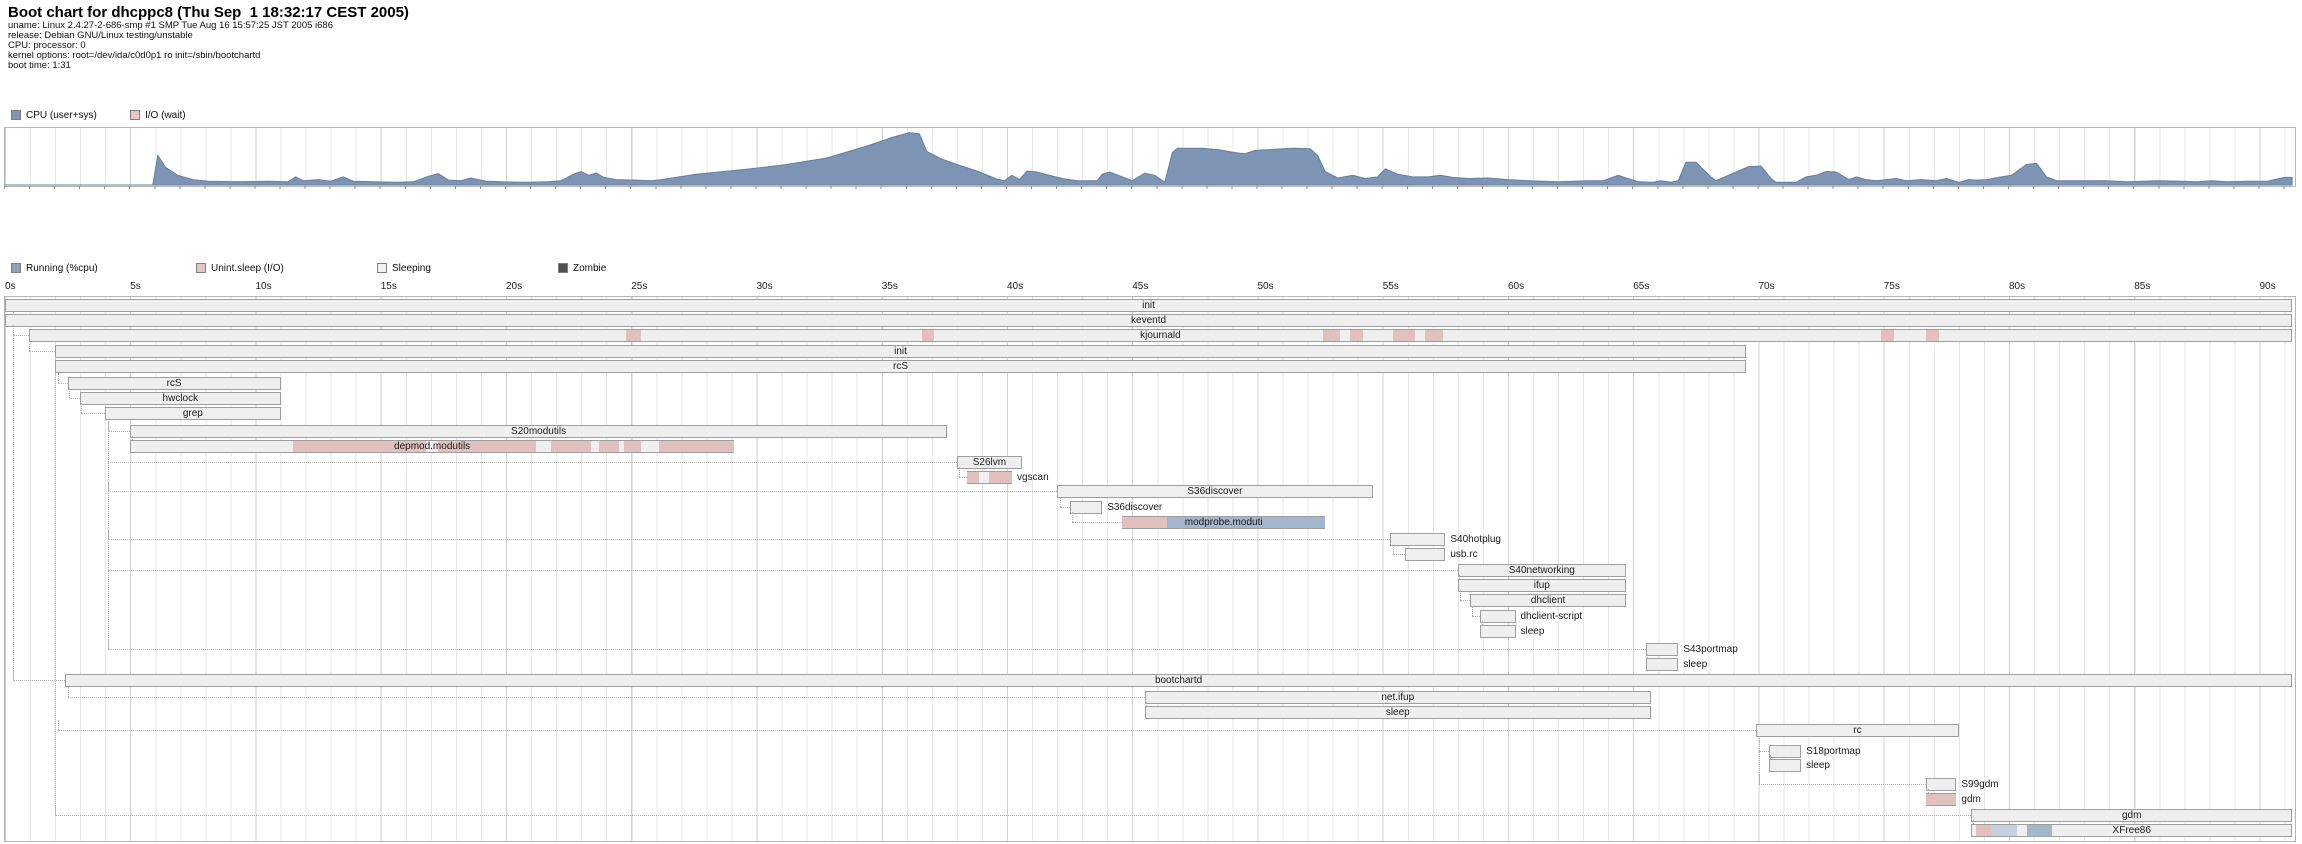 Image resolution: width=2302 pixels, height=844 pixels. What do you see at coordinates (2004, 830) in the screenshot?
I see `process-state-segment-run_light` at bounding box center [2004, 830].